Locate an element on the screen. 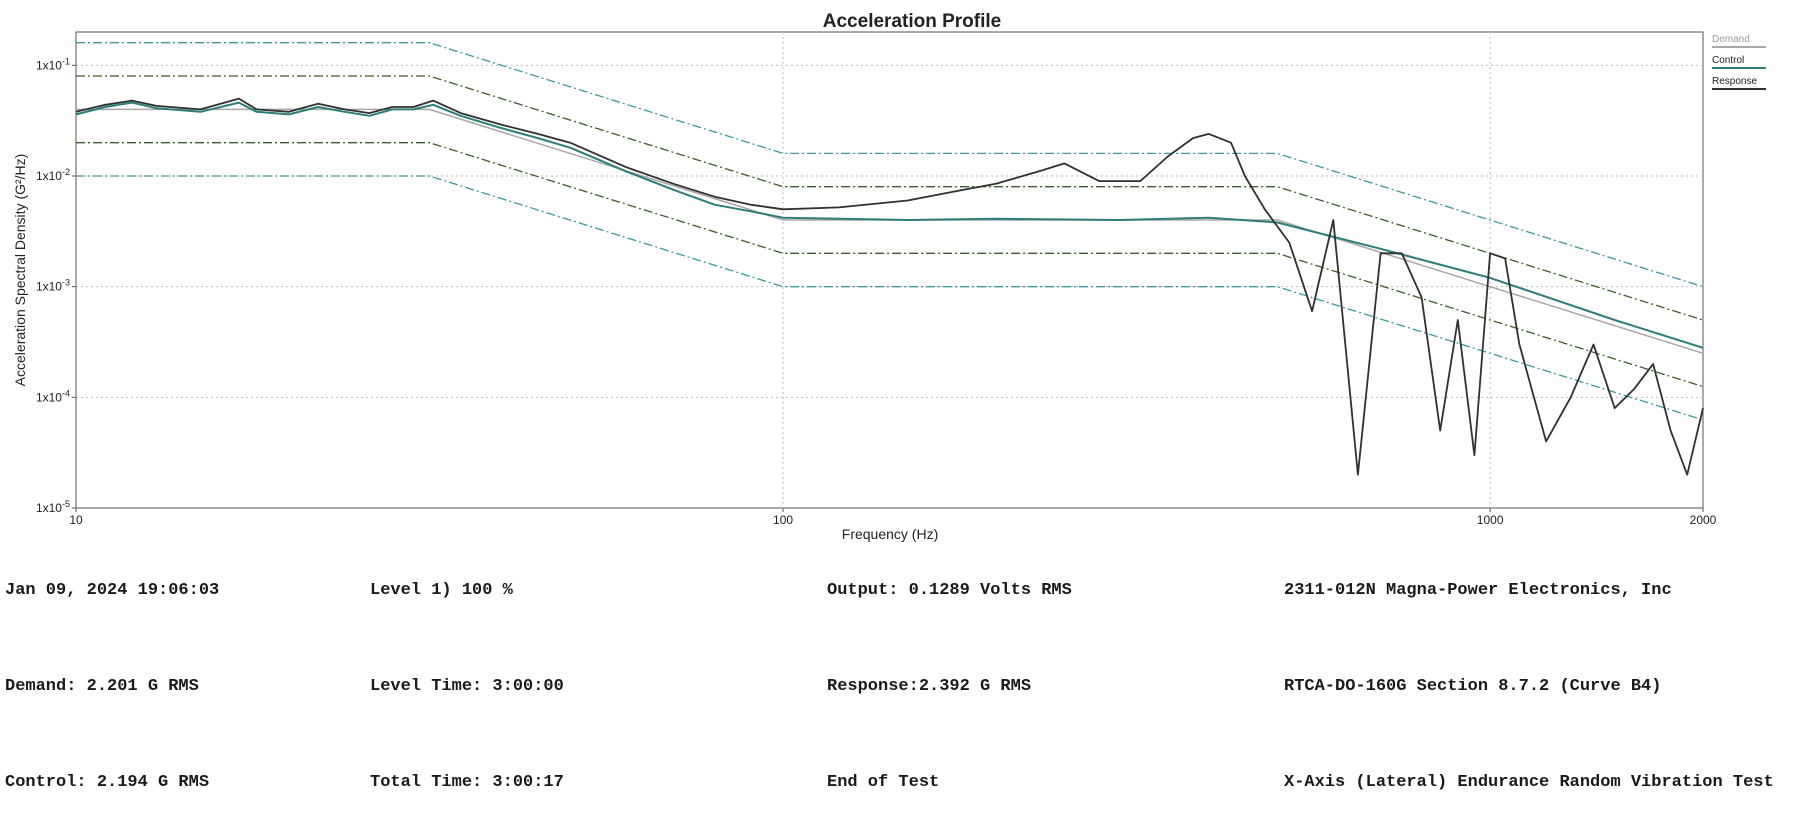 This screenshot has width=1800, height=828. y-tick-label-exponent: -3 is located at coordinates (66, 283).